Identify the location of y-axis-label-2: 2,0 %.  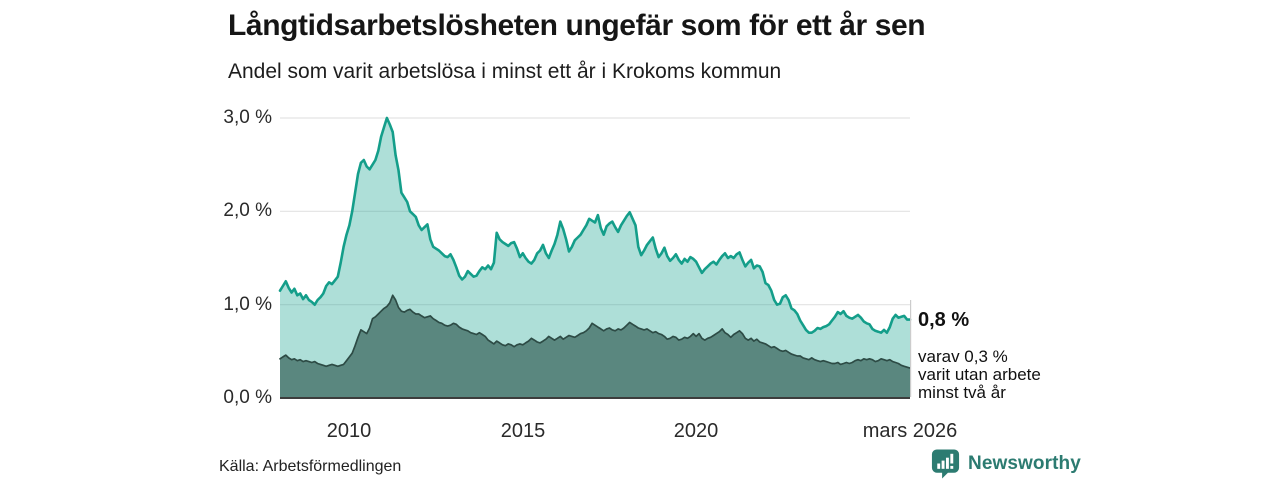
(247, 210).